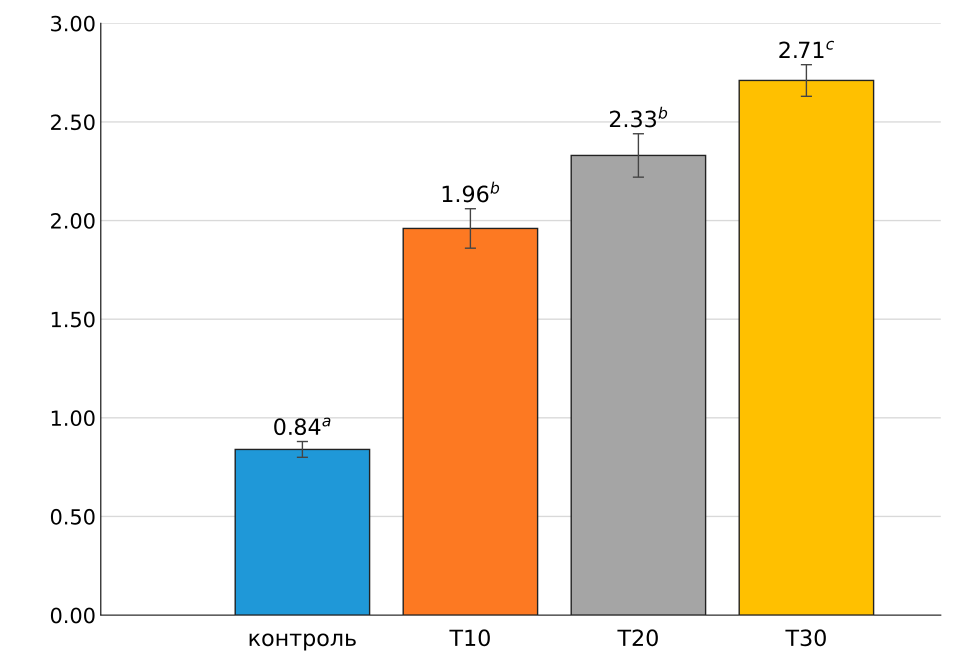 This screenshot has height=665, width=960. What do you see at coordinates (637, 637) in the screenshot?
I see `x-tick-label: T20` at bounding box center [637, 637].